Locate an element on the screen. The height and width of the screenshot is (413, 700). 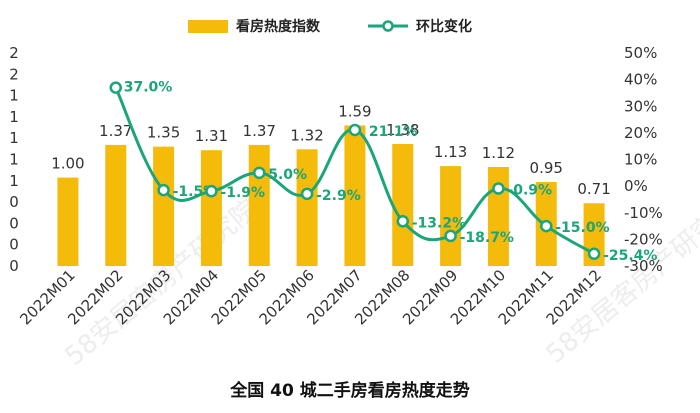
right-axis-tick: 10% is located at coordinates (640, 160).